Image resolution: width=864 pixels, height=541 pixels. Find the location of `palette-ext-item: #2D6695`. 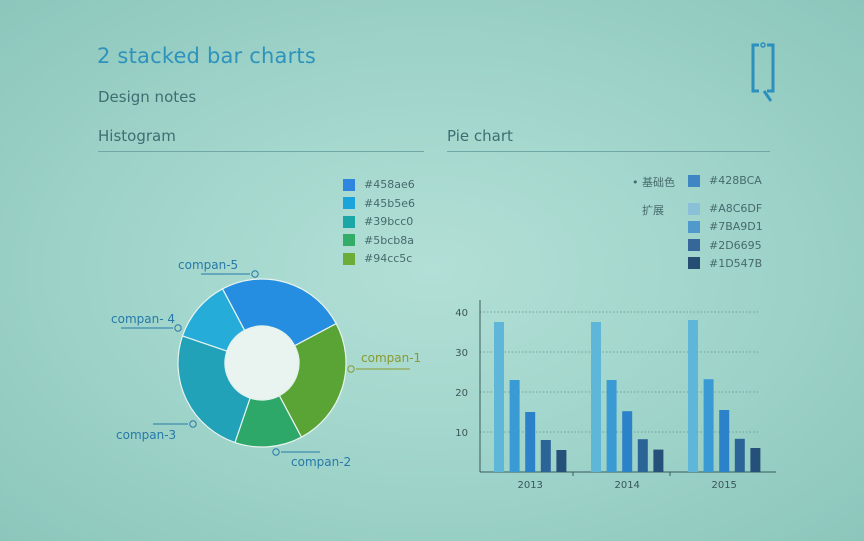

palette-ext-item: #2D6695 is located at coordinates (725, 245).